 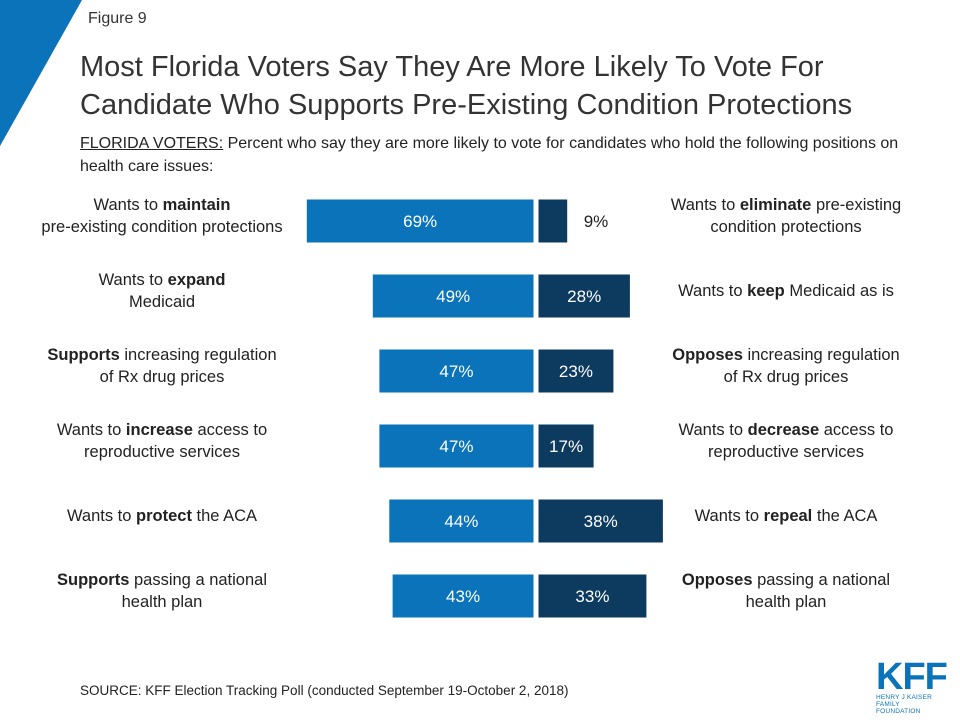 What do you see at coordinates (786, 516) in the screenshot?
I see `oppose-category-label: Wants to repeal the ACA` at bounding box center [786, 516].